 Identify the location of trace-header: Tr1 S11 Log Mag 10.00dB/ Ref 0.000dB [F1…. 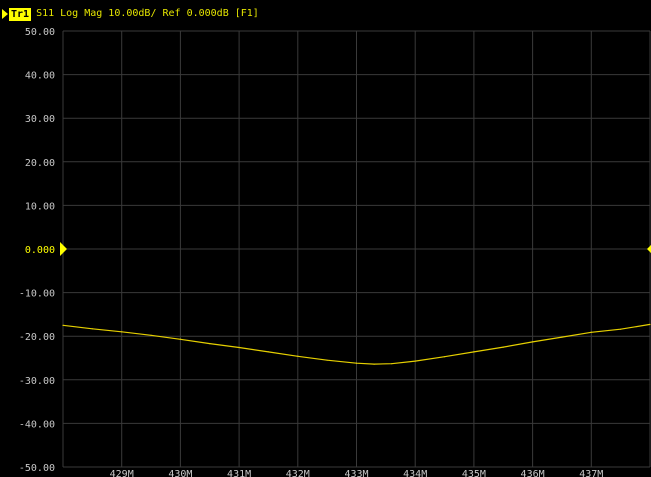
(129, 14).